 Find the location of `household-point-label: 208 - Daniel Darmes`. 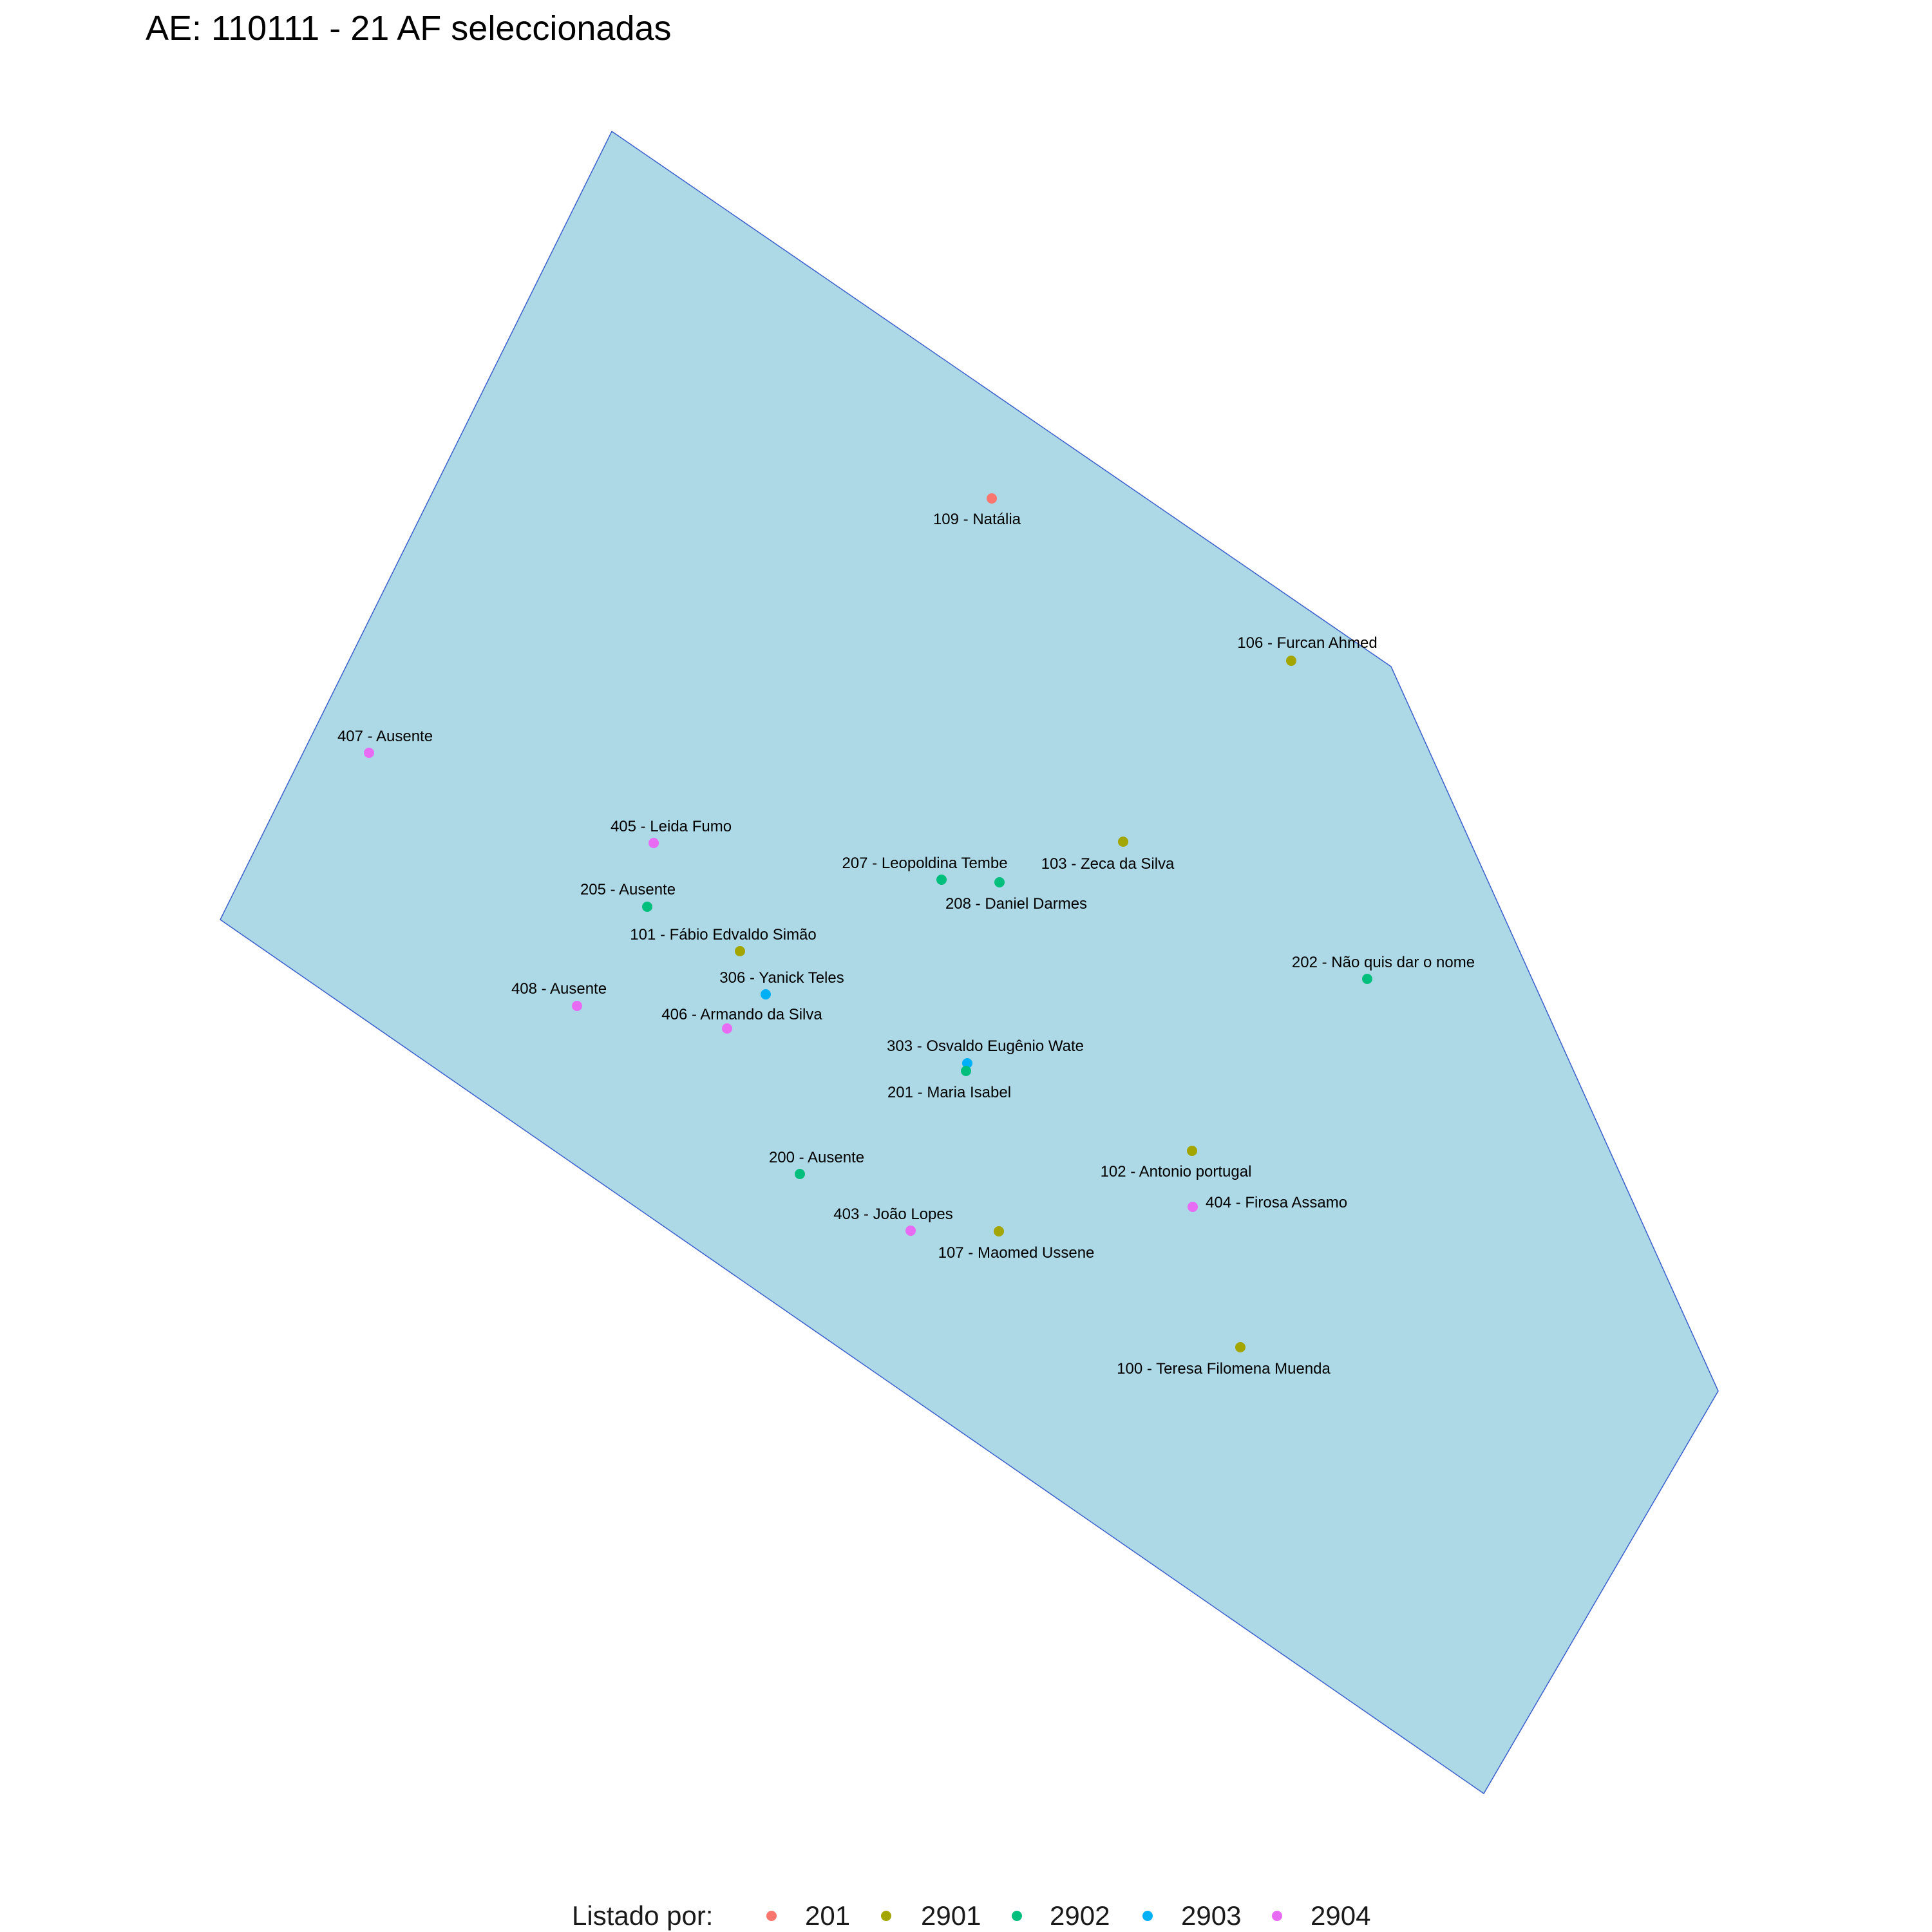

household-point-label: 208 - Daniel Darmes is located at coordinates (1016, 904).